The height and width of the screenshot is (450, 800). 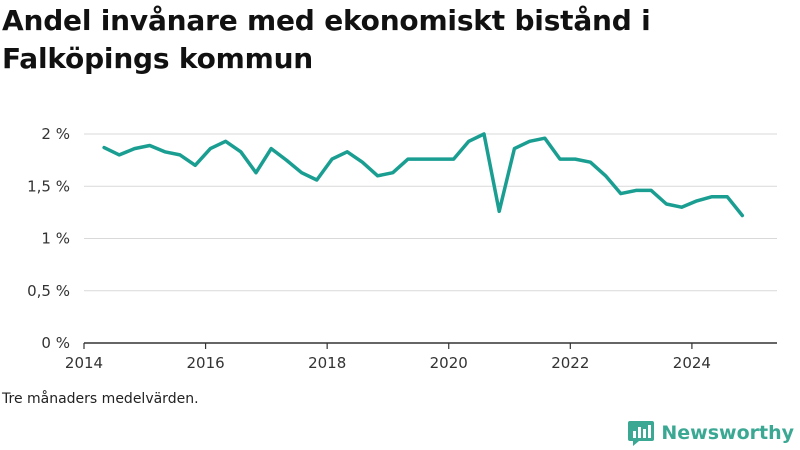 I want to click on y-tick-label: 0 %, so click(x=55, y=343).